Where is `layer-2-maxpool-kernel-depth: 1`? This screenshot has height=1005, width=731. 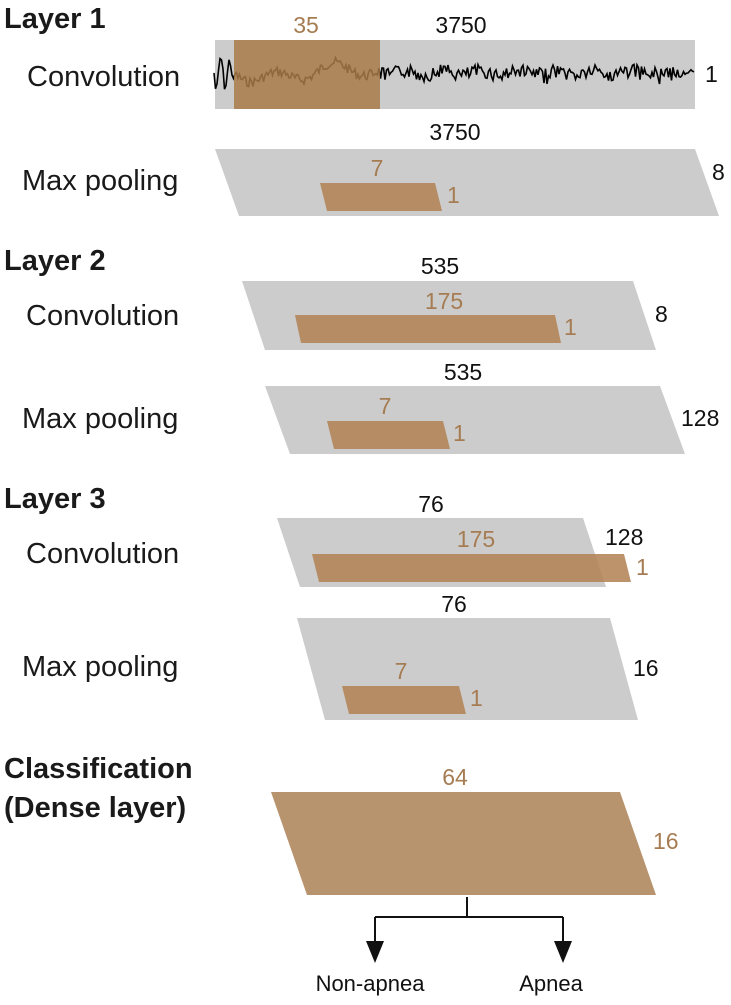 layer-2-maxpool-kernel-depth: 1 is located at coordinates (459, 433).